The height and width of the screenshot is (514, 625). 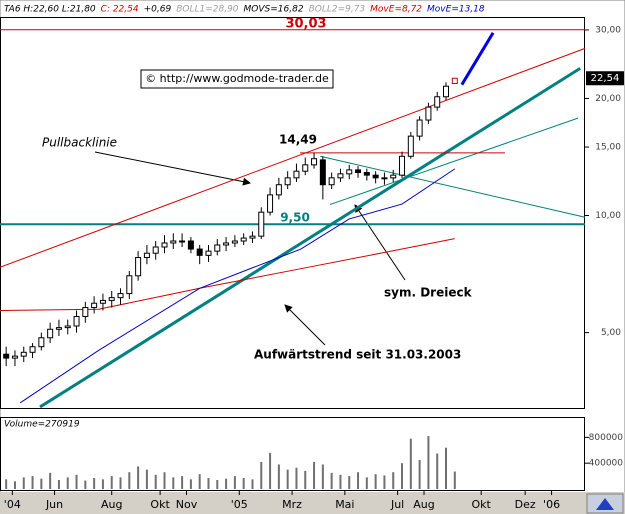 What do you see at coordinates (120, 10) in the screenshot?
I see `header-item: C: 22,54` at bounding box center [120, 10].